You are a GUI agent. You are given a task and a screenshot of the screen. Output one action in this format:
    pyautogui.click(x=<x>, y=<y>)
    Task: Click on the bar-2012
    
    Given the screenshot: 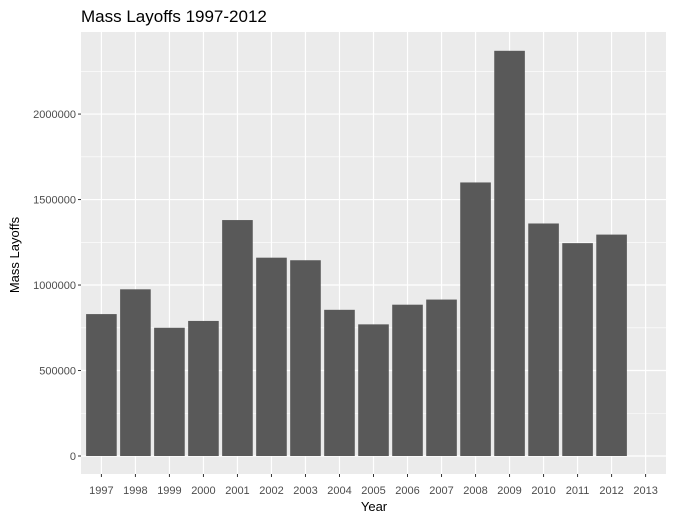 What is the action you would take?
    pyautogui.click(x=611, y=345)
    